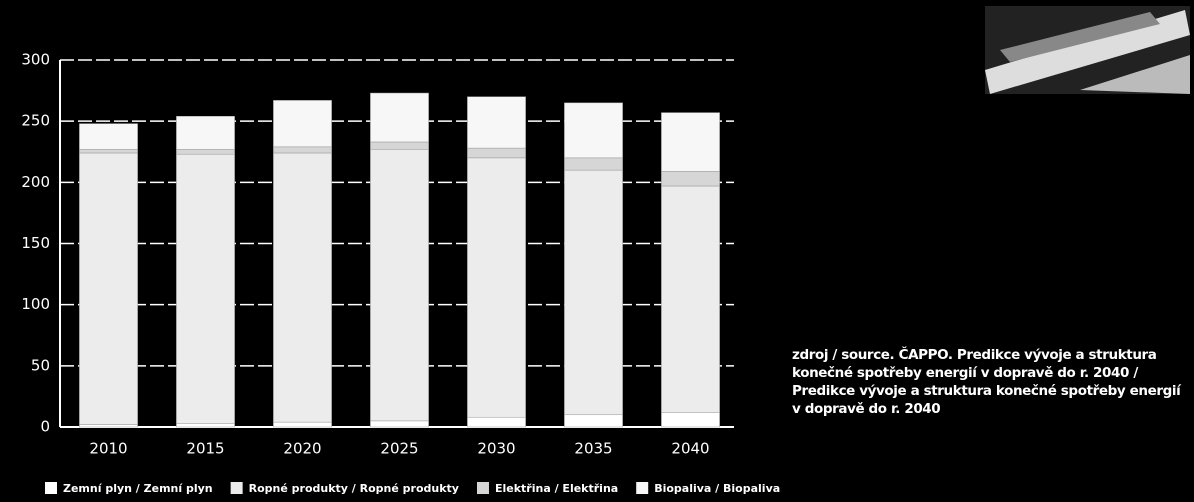  I want to click on y-tick-label: 300, so click(35, 60).